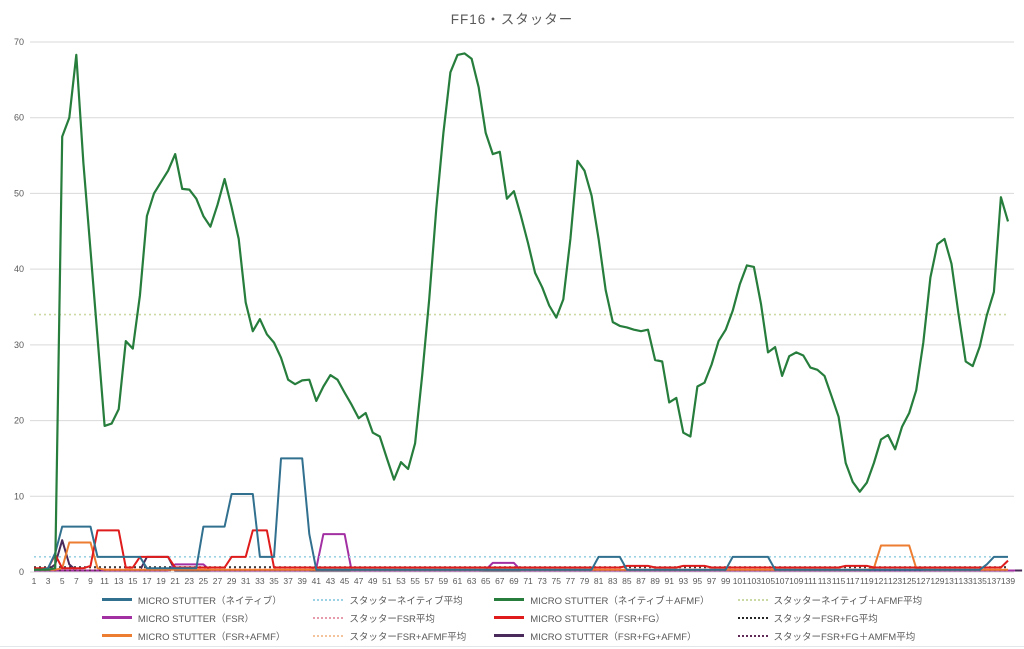 This screenshot has width=1024, height=649. Describe the element at coordinates (116, 617) in the screenshot. I see `legend-swatch-micro-stutter-fsr` at that location.